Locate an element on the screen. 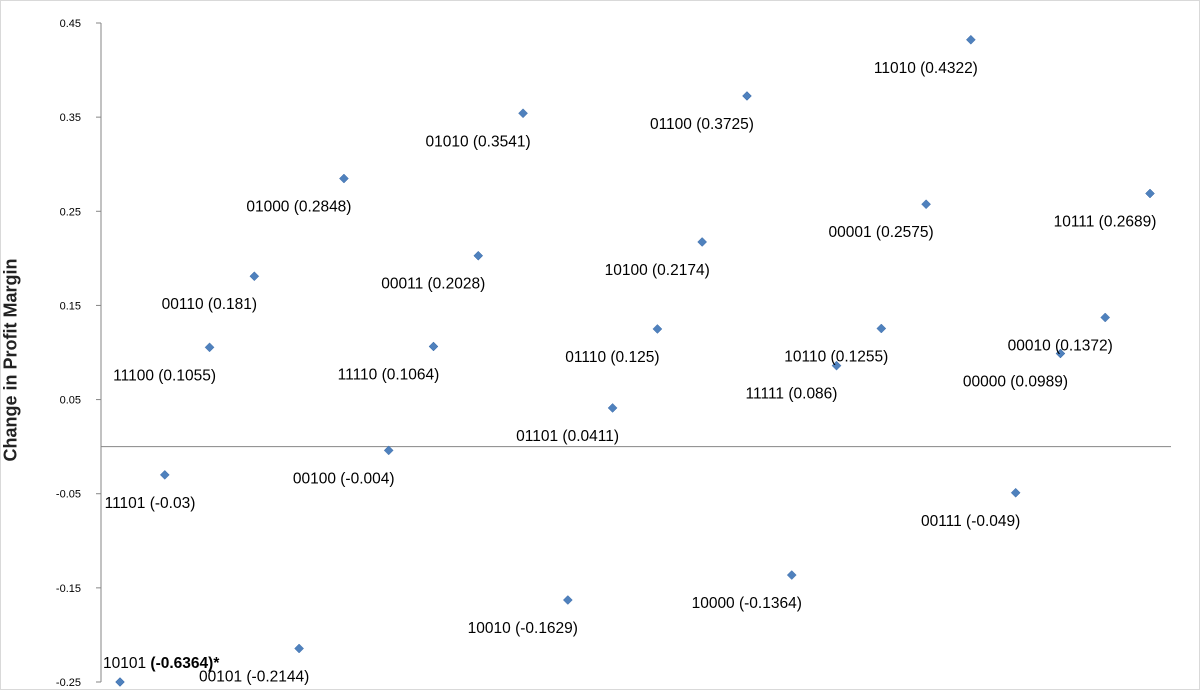 The width and height of the screenshot is (1200, 695). data-label-00010: 00010 (0.1372) is located at coordinates (1060, 345).